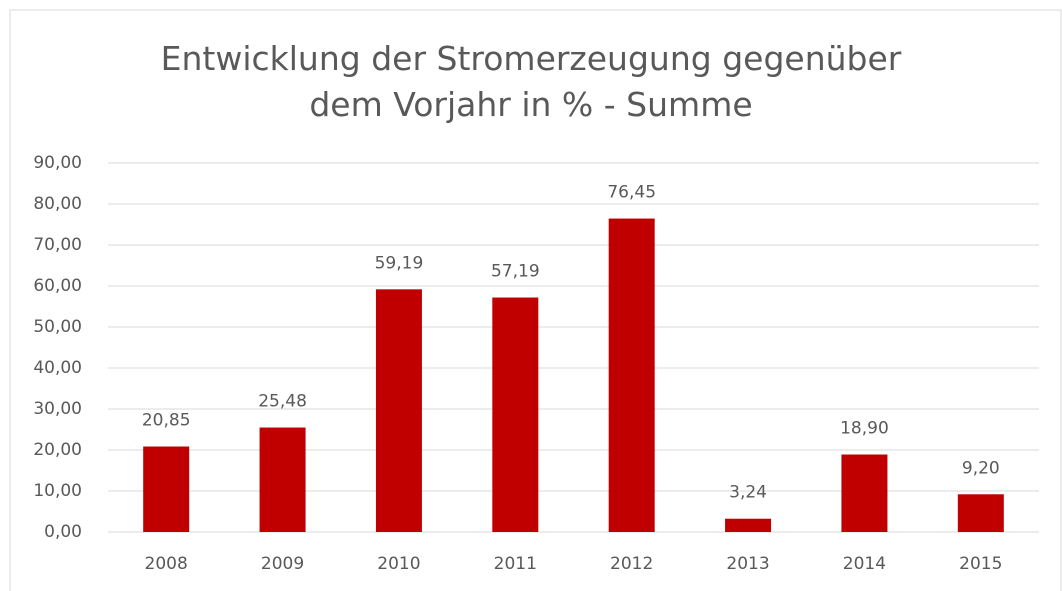 The height and width of the screenshot is (591, 1062). I want to click on data-label: 3,24, so click(748, 493).